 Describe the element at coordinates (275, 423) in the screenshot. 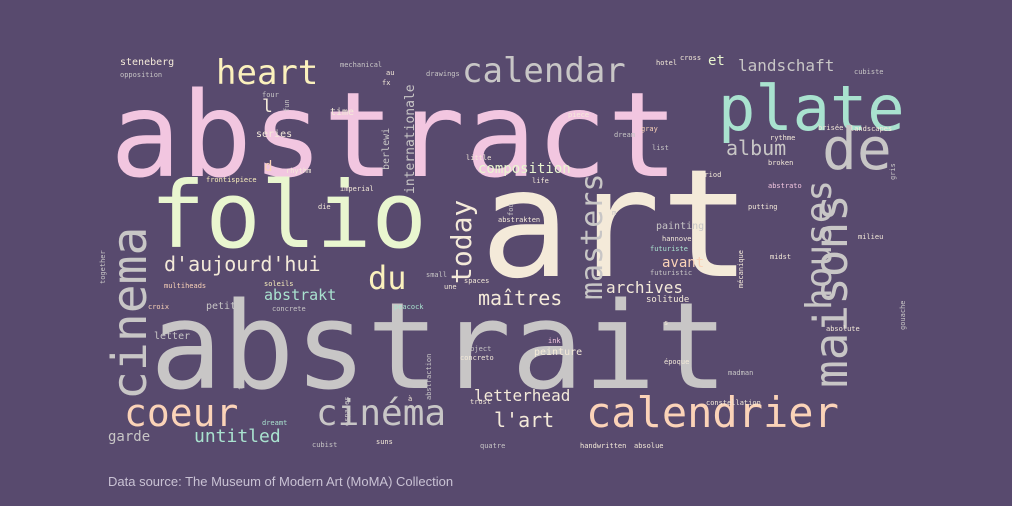

I see `word-dreamt: dreamt` at that location.